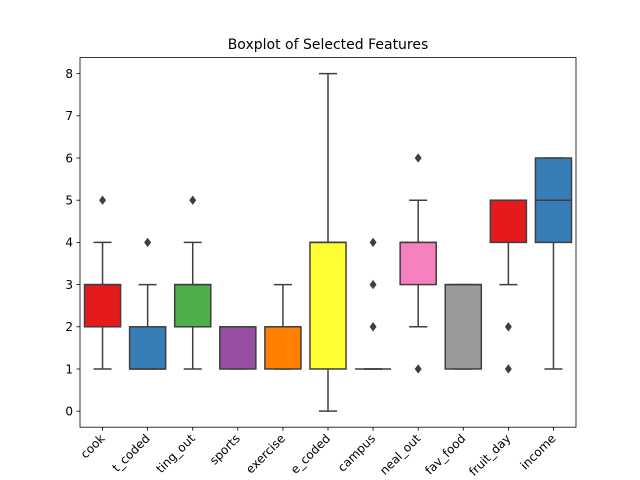  I want to click on box-sports, so click(238, 348).